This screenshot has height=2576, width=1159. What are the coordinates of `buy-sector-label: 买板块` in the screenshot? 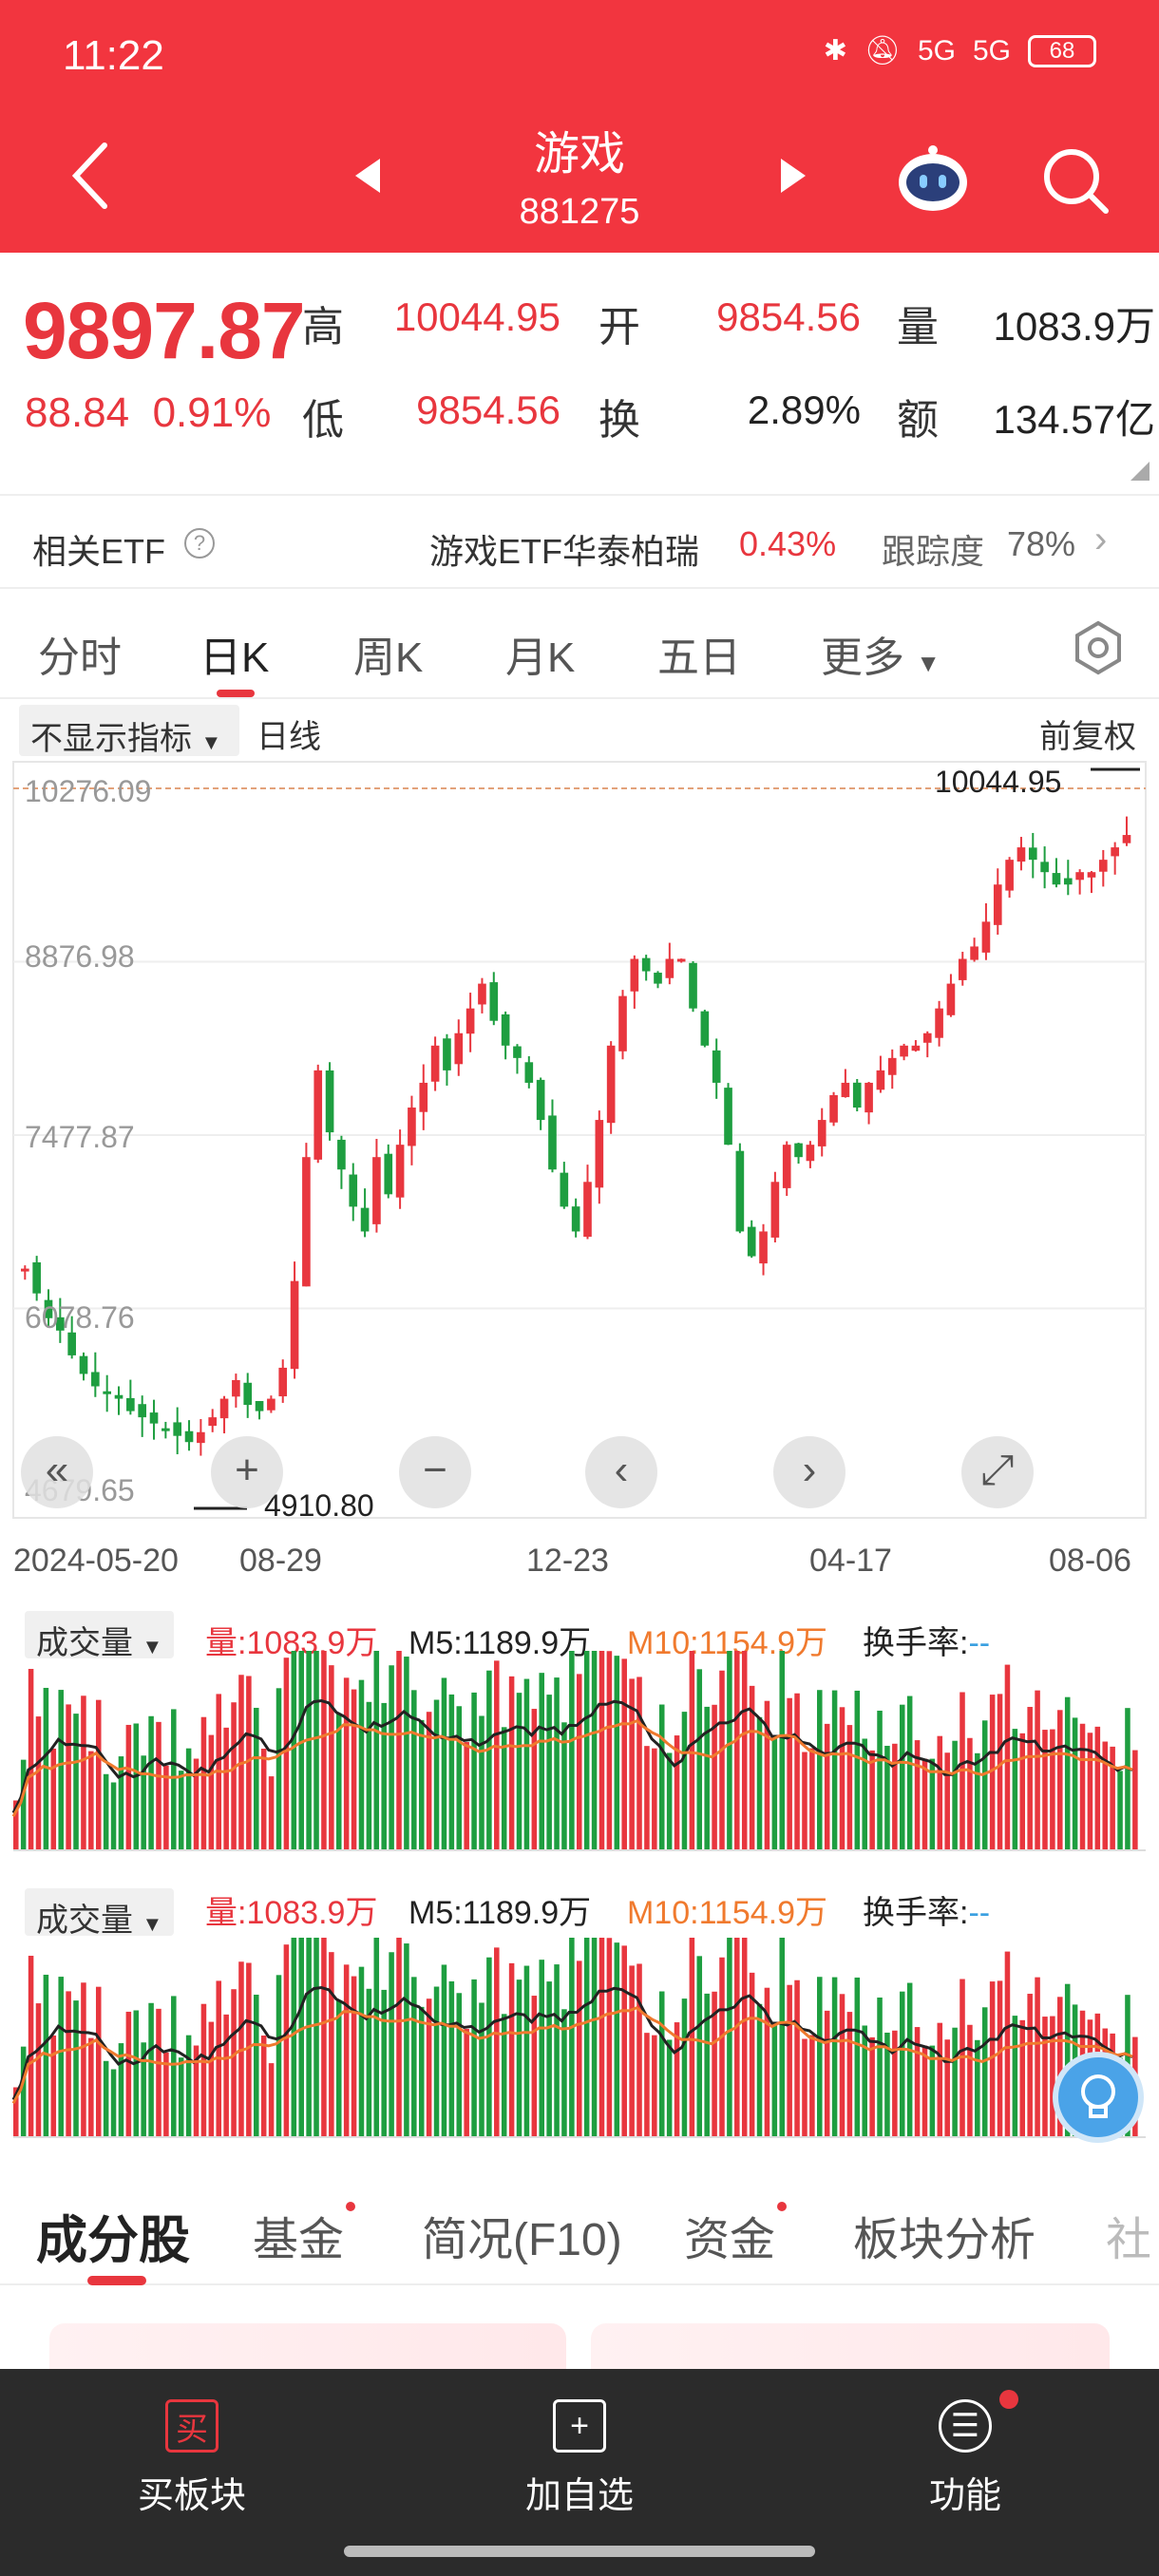 It's located at (191, 2496).